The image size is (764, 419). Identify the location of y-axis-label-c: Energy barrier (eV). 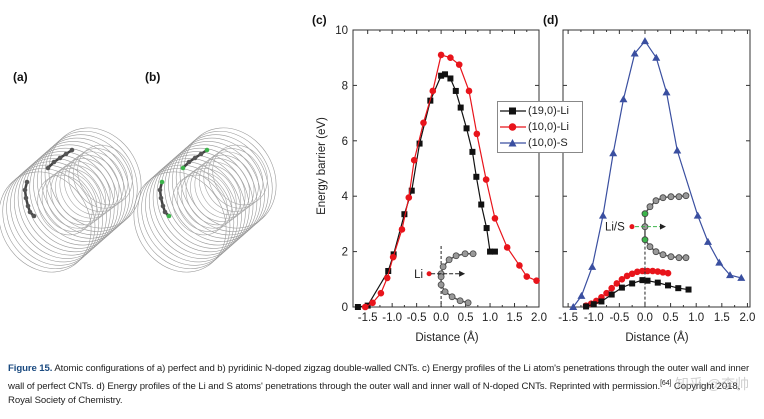
(322, 166).